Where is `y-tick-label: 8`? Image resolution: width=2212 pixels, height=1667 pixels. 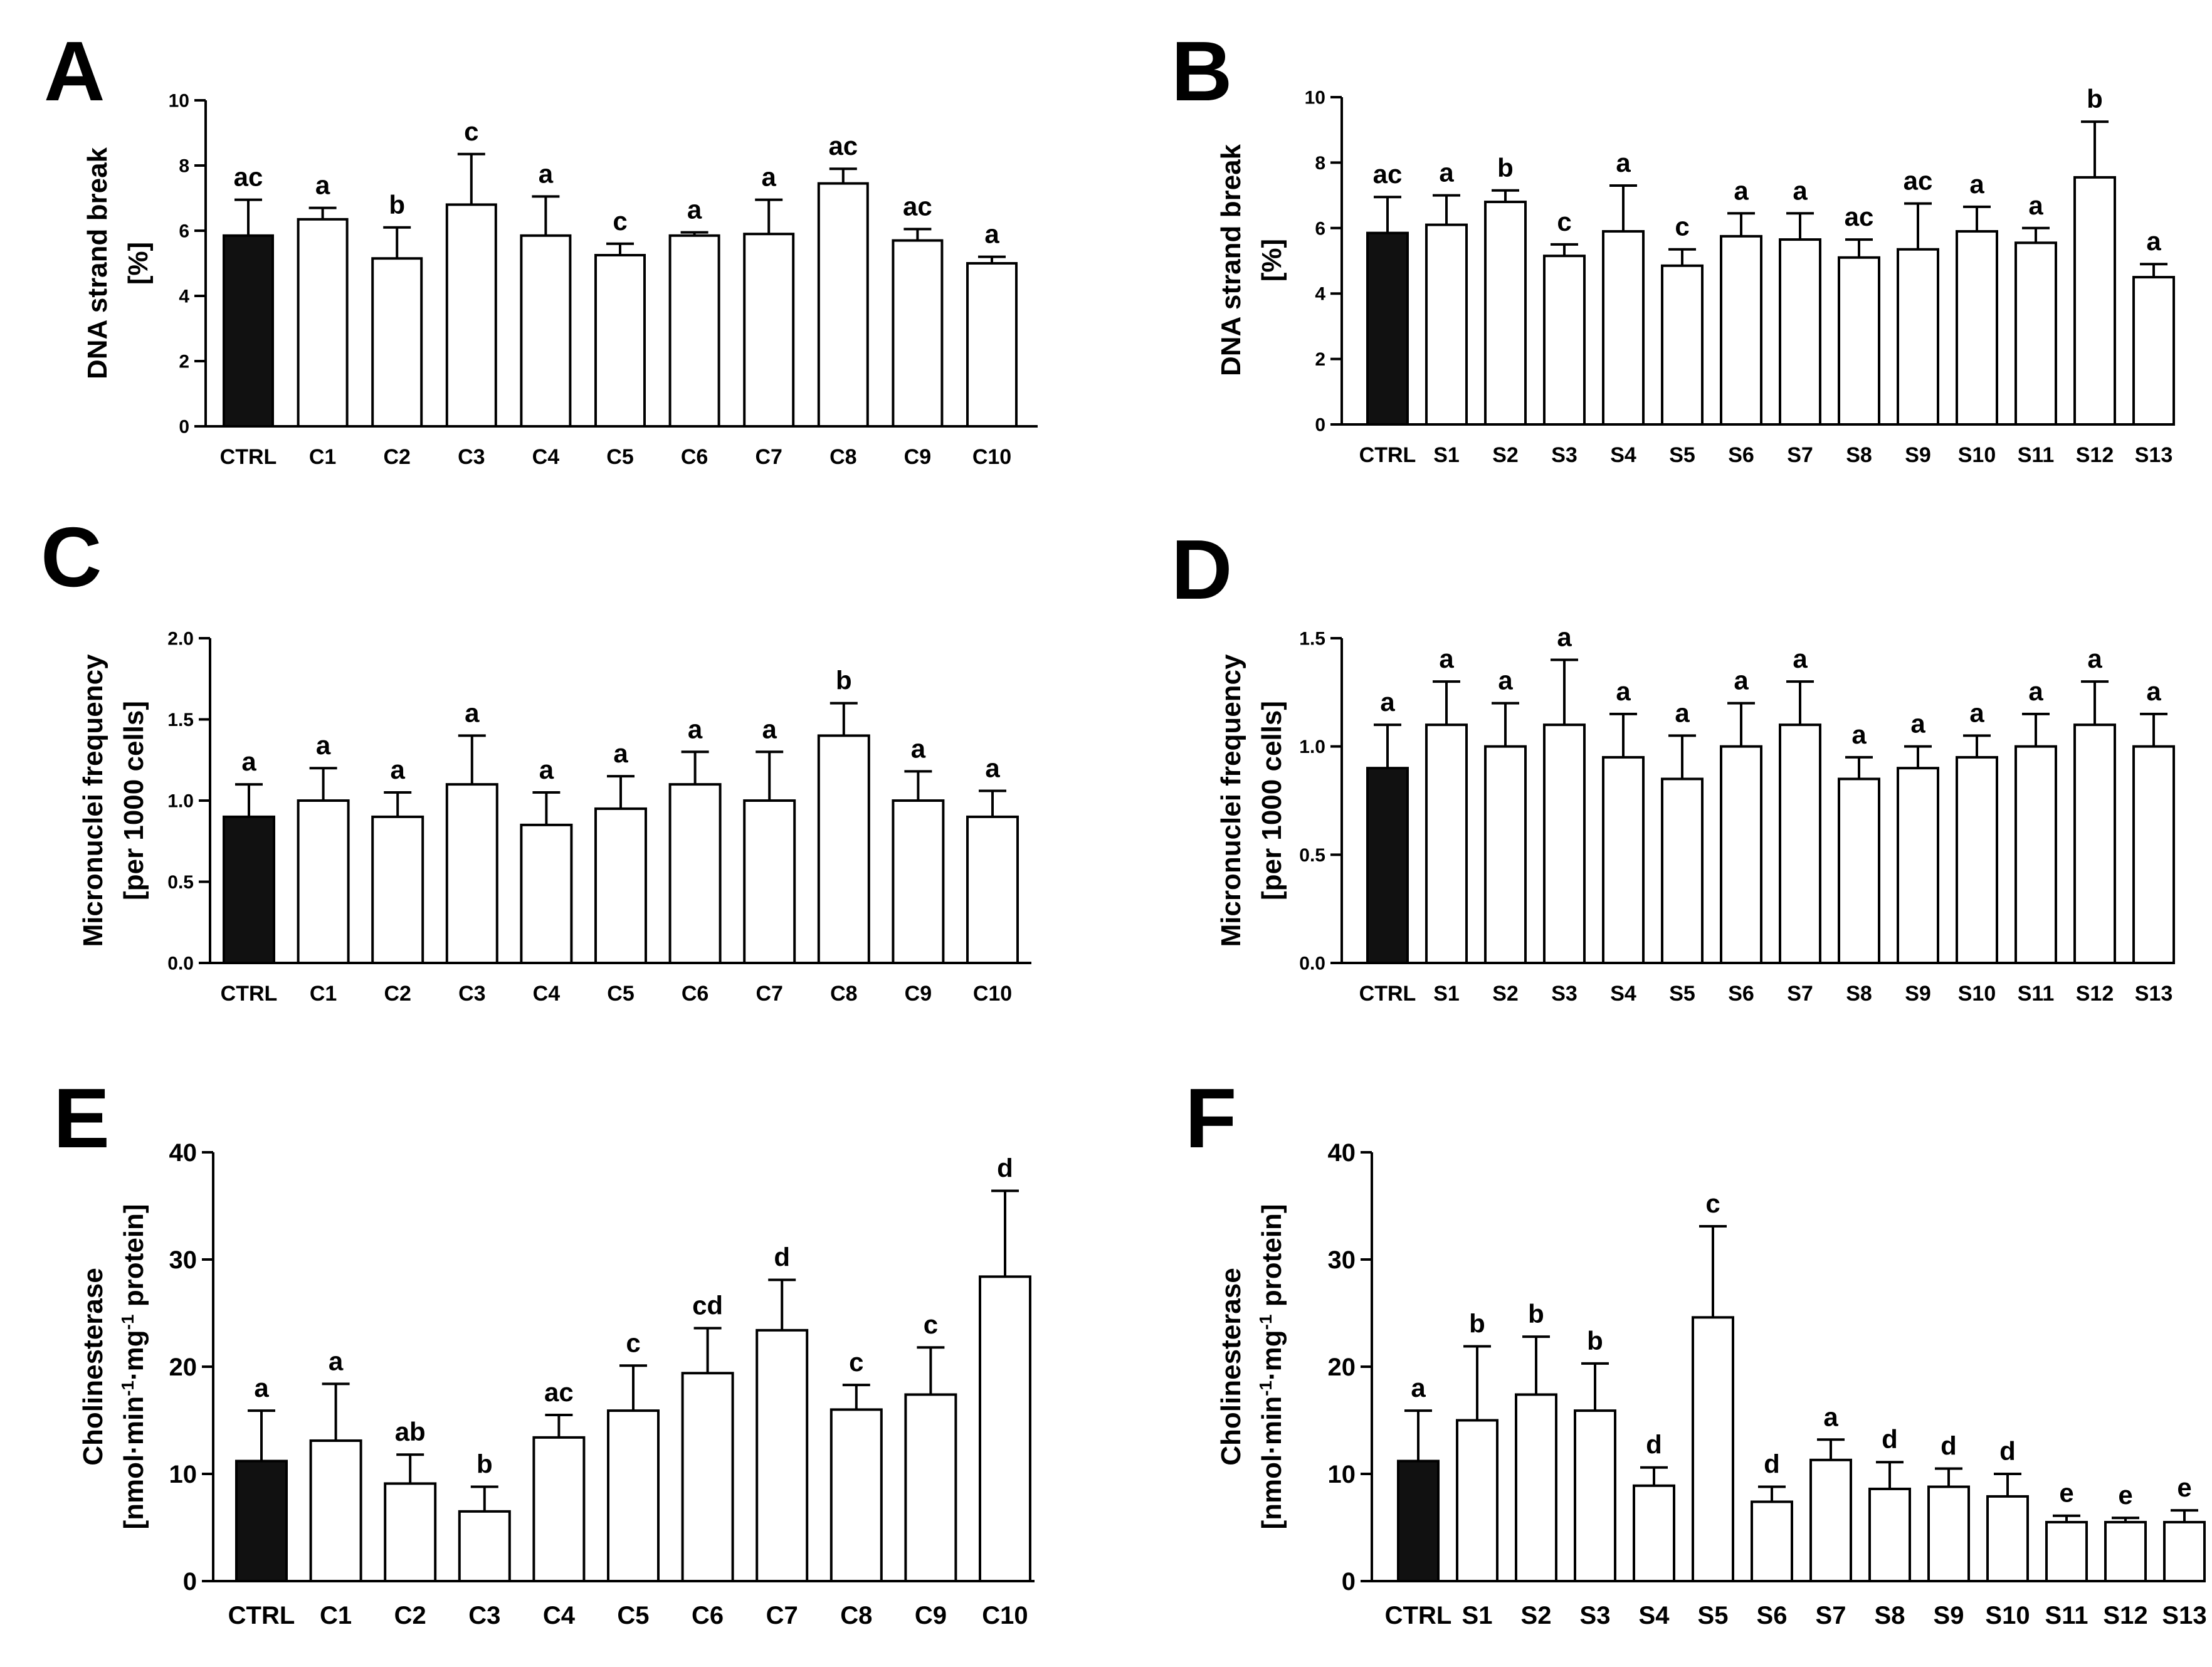
y-tick-label: 8 is located at coordinates (184, 166).